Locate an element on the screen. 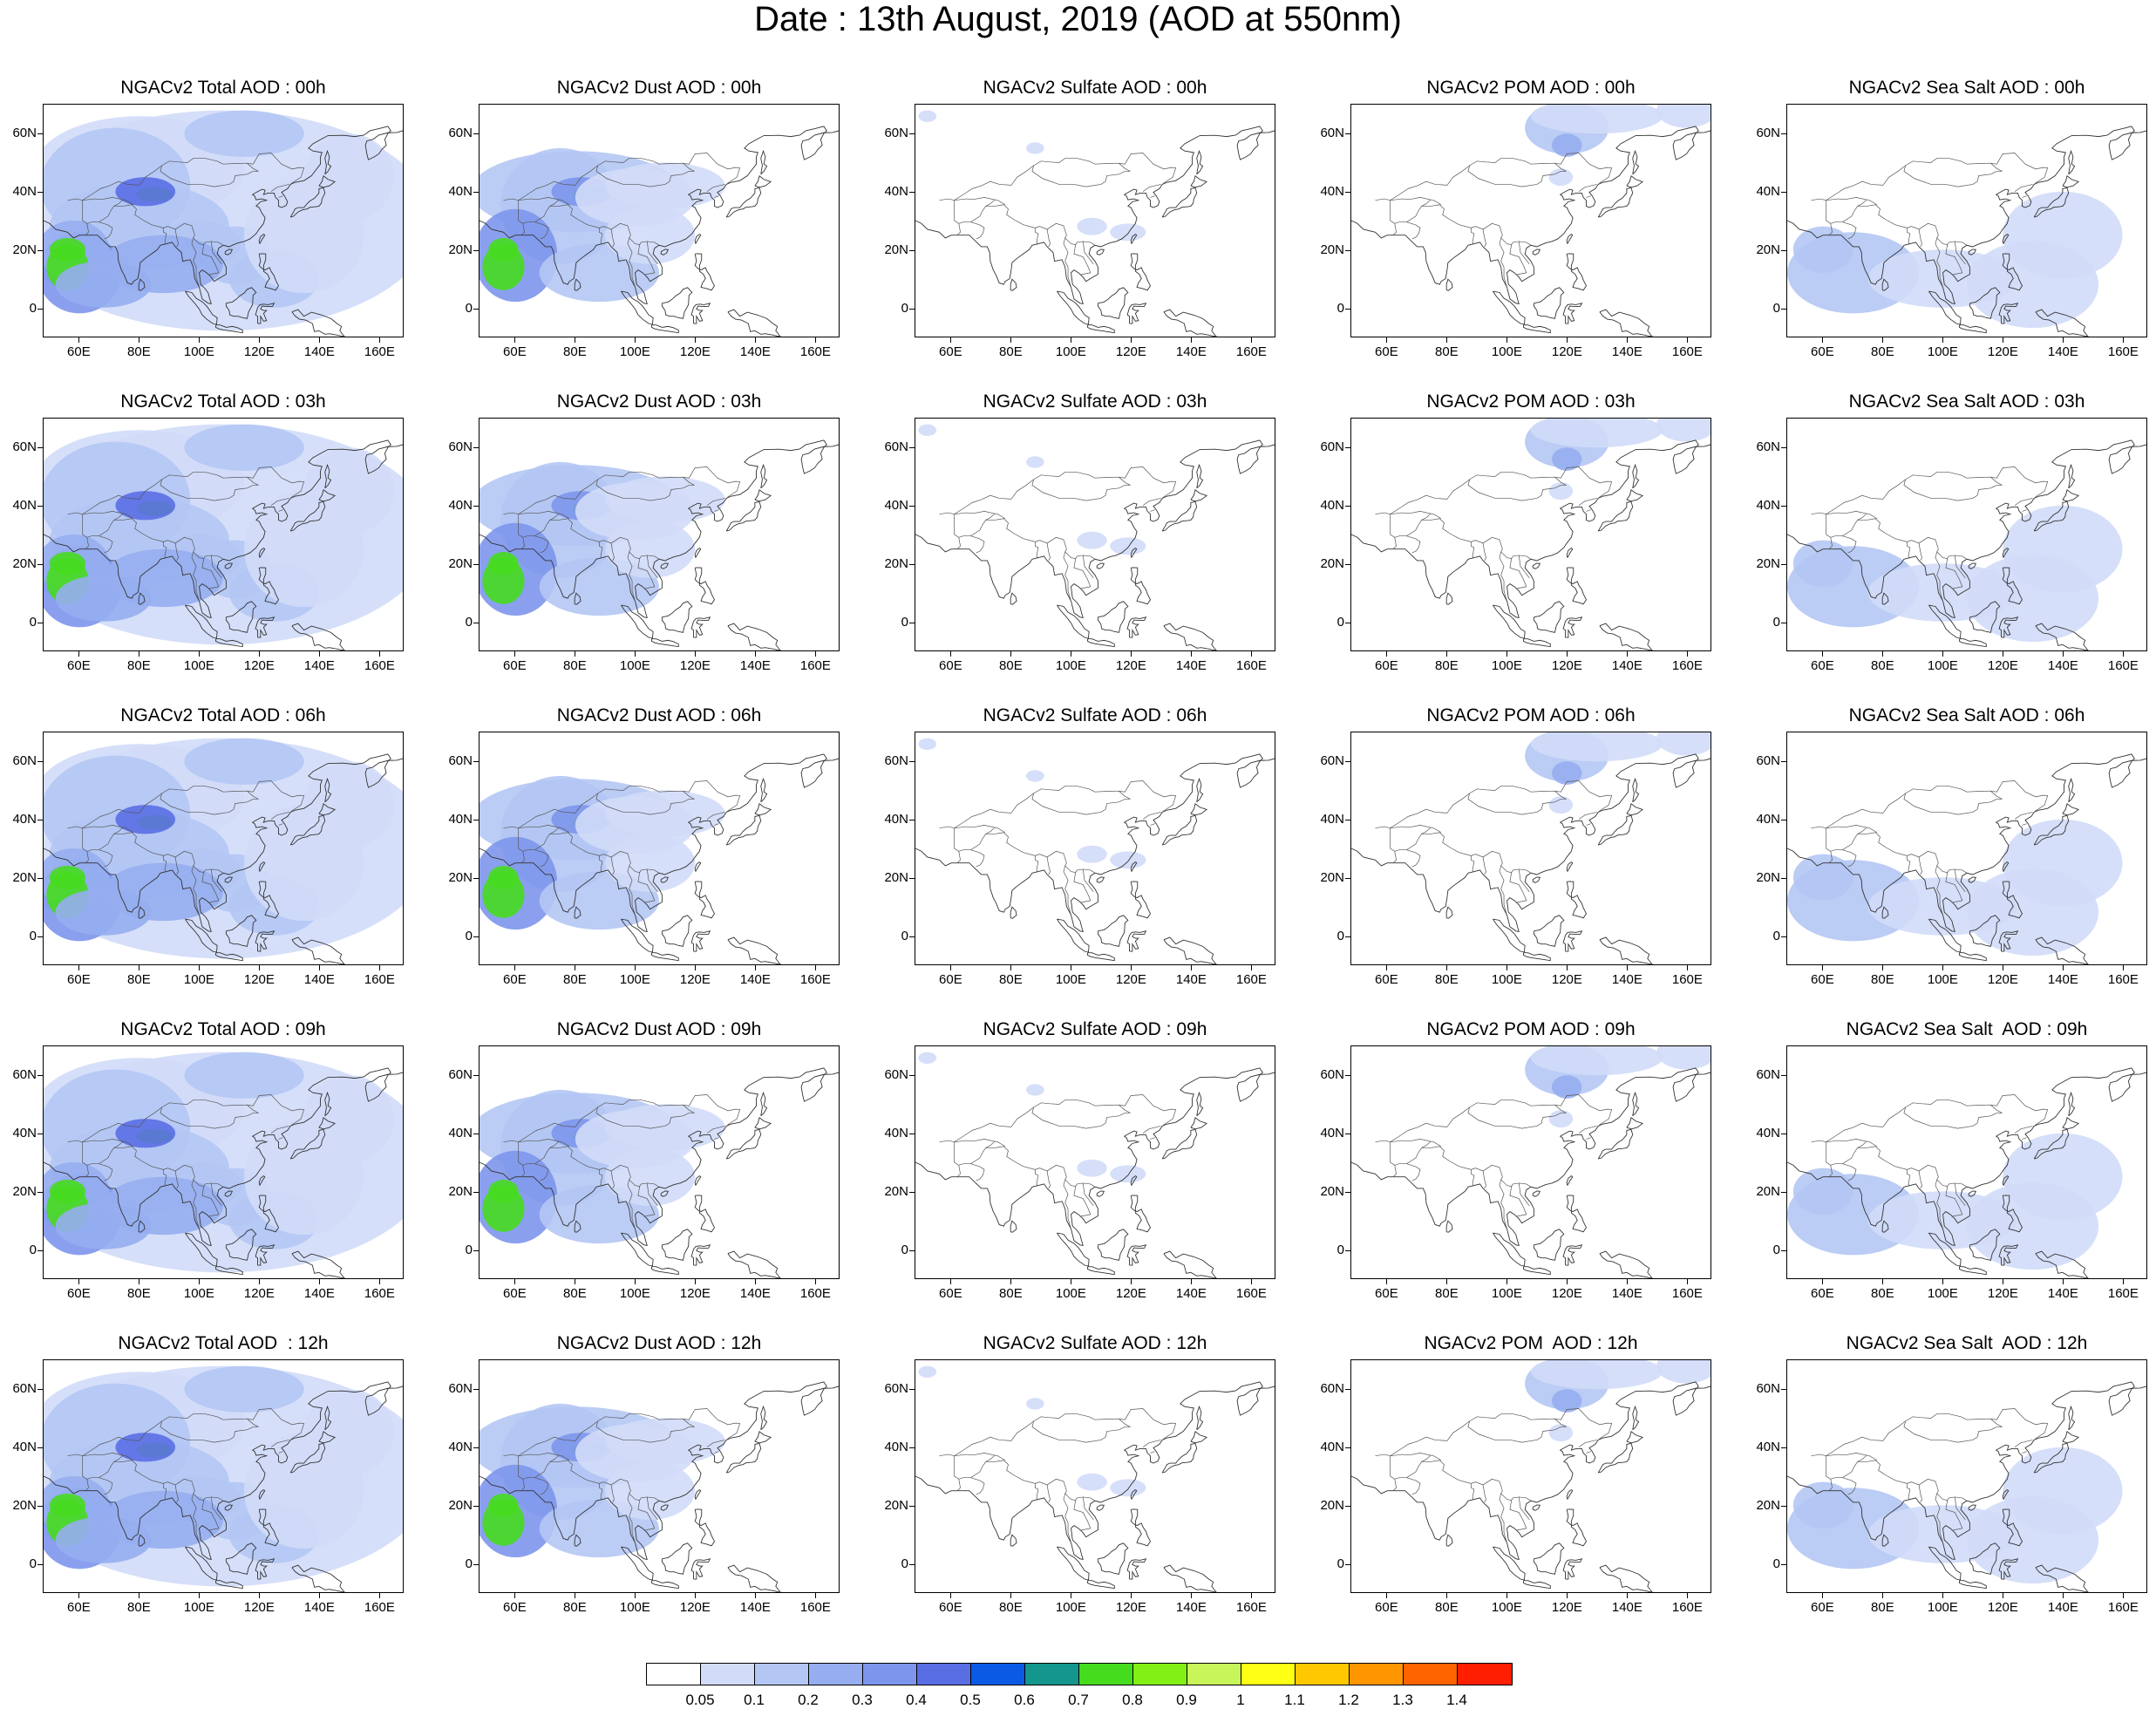 The image size is (2156, 1709). longitude-label: 80E is located at coordinates (1882, 665).